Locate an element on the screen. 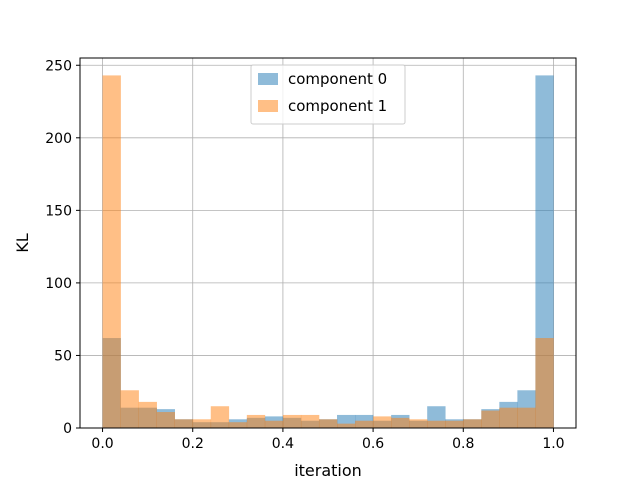 This screenshot has width=640, height=480. x-tick-label: 0.6 is located at coordinates (373, 444).